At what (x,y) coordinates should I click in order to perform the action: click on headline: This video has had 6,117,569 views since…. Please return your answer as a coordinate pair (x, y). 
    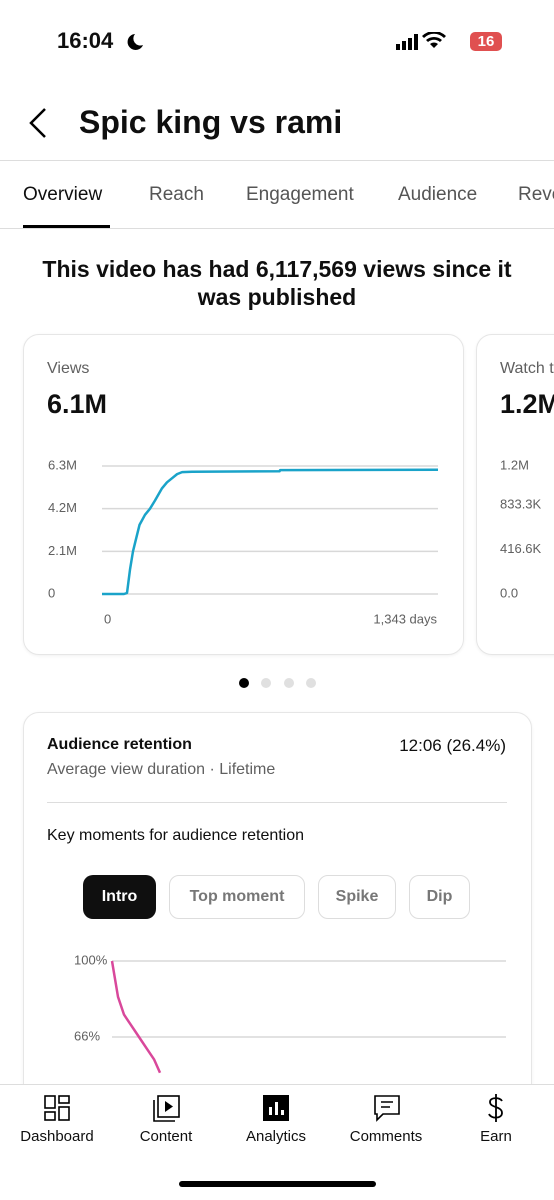
    Looking at the image, I should click on (277, 283).